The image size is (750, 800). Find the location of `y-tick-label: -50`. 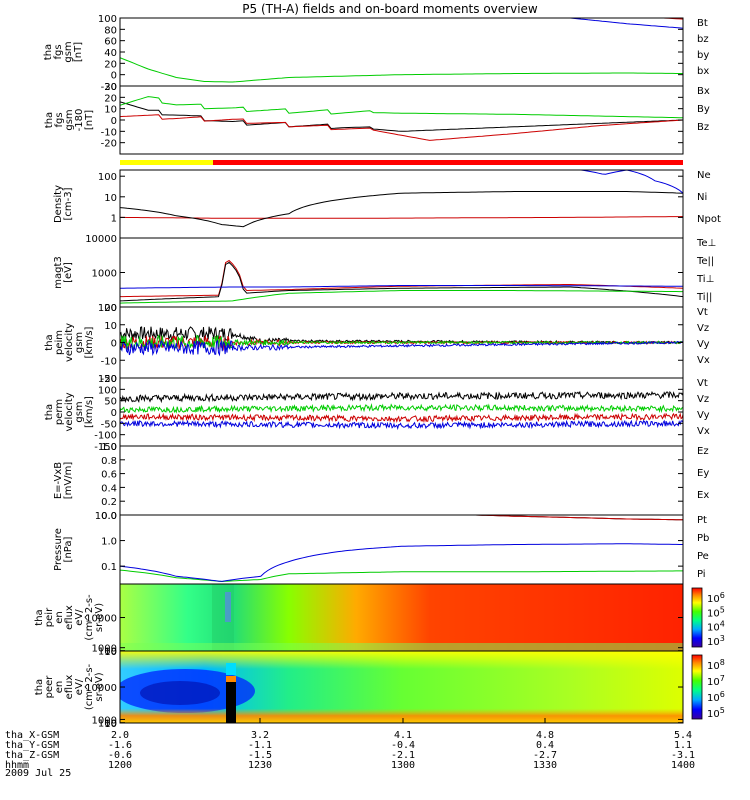

y-tick-label: -50 is located at coordinates (109, 424).